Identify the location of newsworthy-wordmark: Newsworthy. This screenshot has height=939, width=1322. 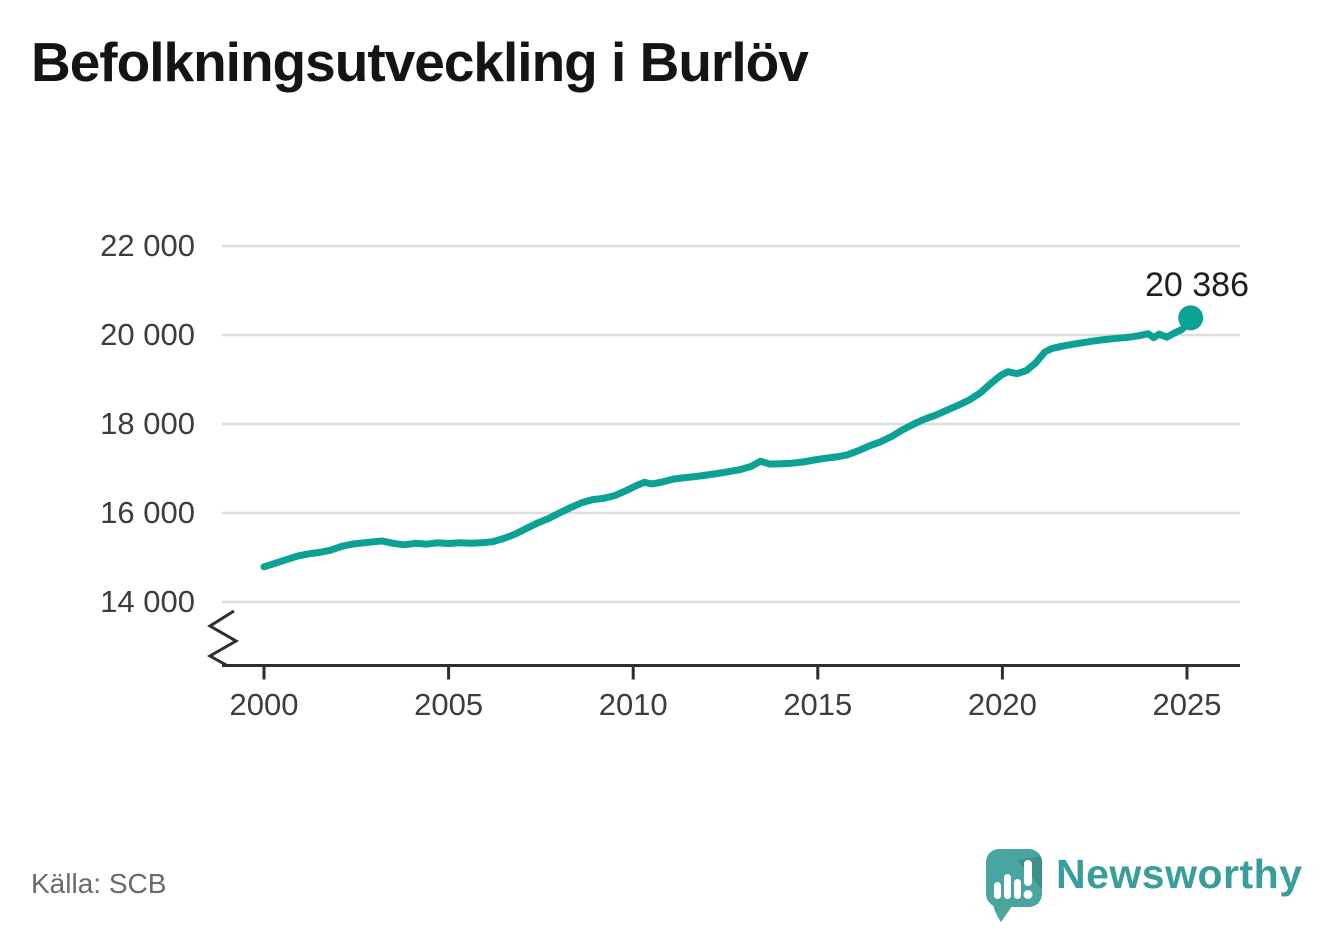
(1179, 874).